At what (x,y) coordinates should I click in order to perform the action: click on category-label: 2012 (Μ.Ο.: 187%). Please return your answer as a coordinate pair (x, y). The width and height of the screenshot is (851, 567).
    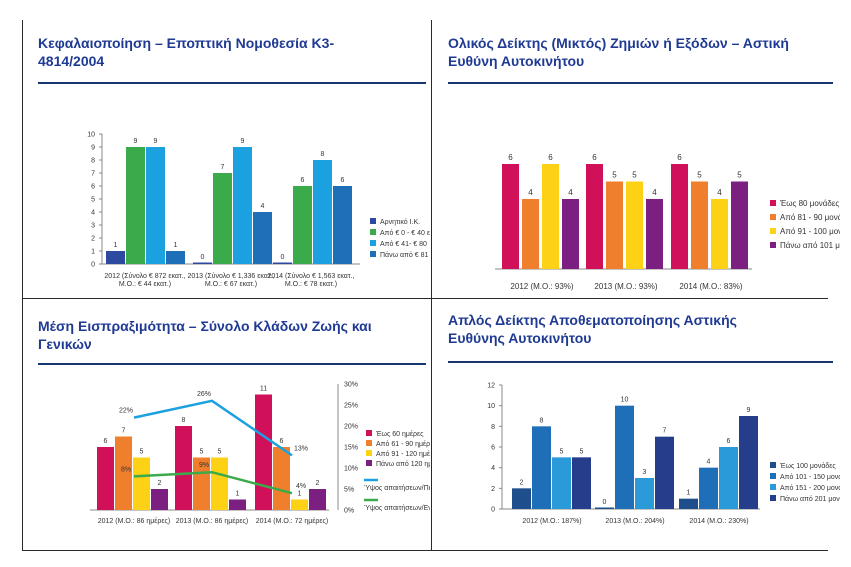
    Looking at the image, I should click on (551, 521).